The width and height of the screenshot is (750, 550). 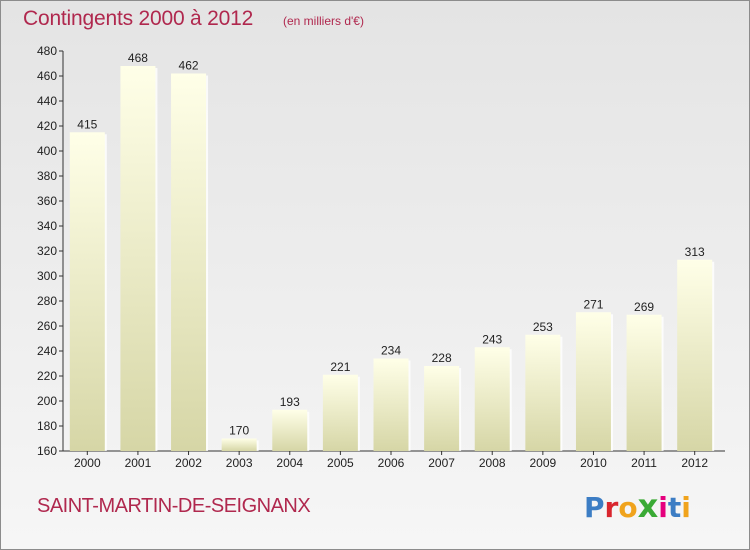 I want to click on x-tick-label: 2011, so click(x=644, y=463).